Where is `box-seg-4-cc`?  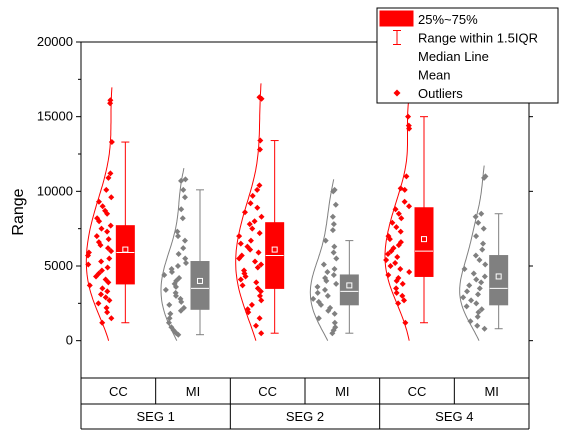
box-seg-4-cc is located at coordinates (408, 212).